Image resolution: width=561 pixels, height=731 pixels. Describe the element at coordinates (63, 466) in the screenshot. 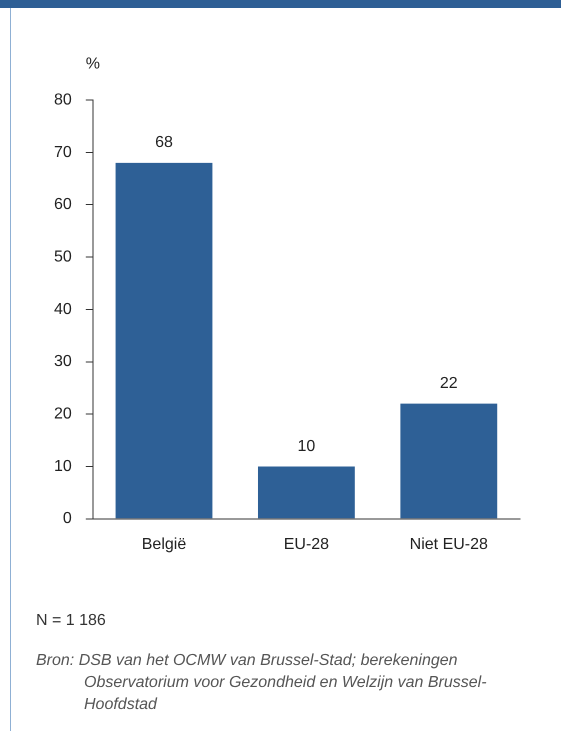

I see `y-tick-label: 10` at that location.